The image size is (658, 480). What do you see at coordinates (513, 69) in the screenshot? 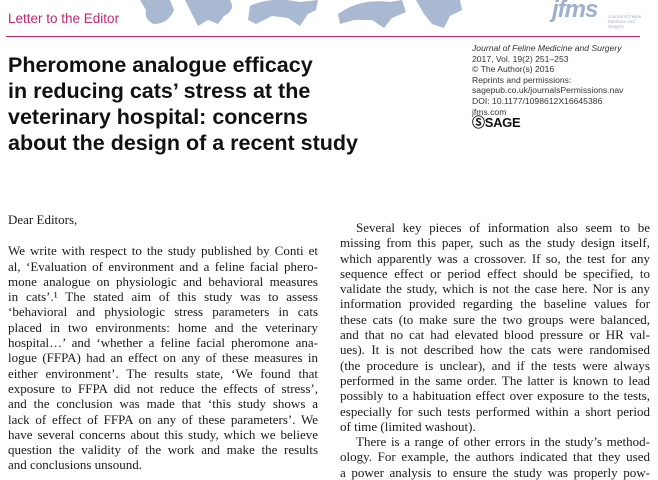
I see `copyright: © The Author(s) 2016` at bounding box center [513, 69].